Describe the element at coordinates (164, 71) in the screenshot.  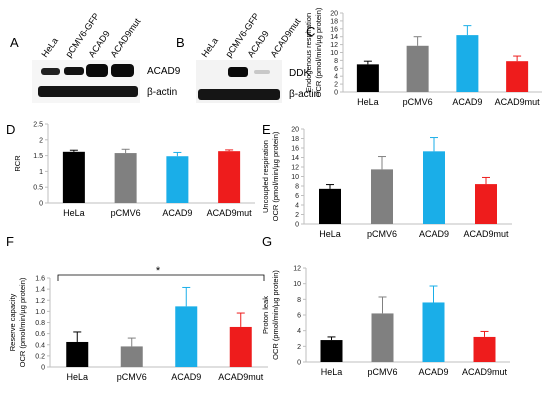
I see `band-label: ACAD9` at that location.